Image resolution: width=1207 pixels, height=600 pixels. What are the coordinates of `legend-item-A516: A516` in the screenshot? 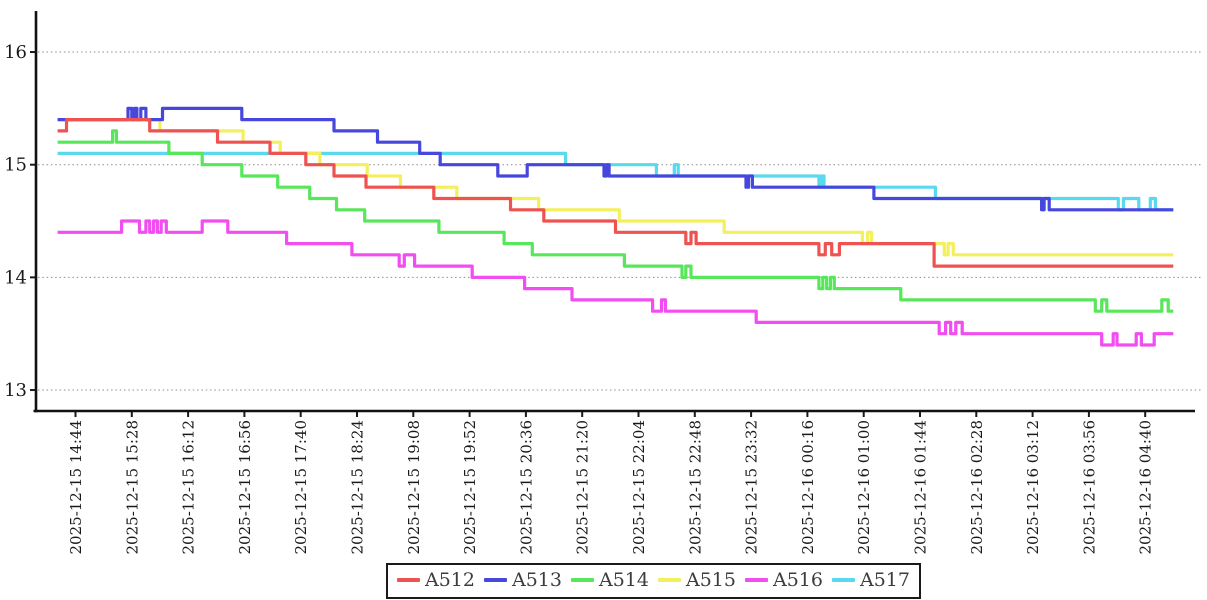 It's located at (784, 579).